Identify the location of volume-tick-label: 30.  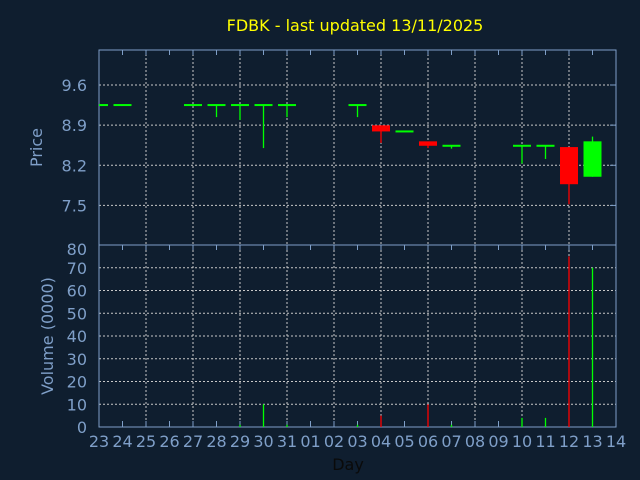
(77, 359).